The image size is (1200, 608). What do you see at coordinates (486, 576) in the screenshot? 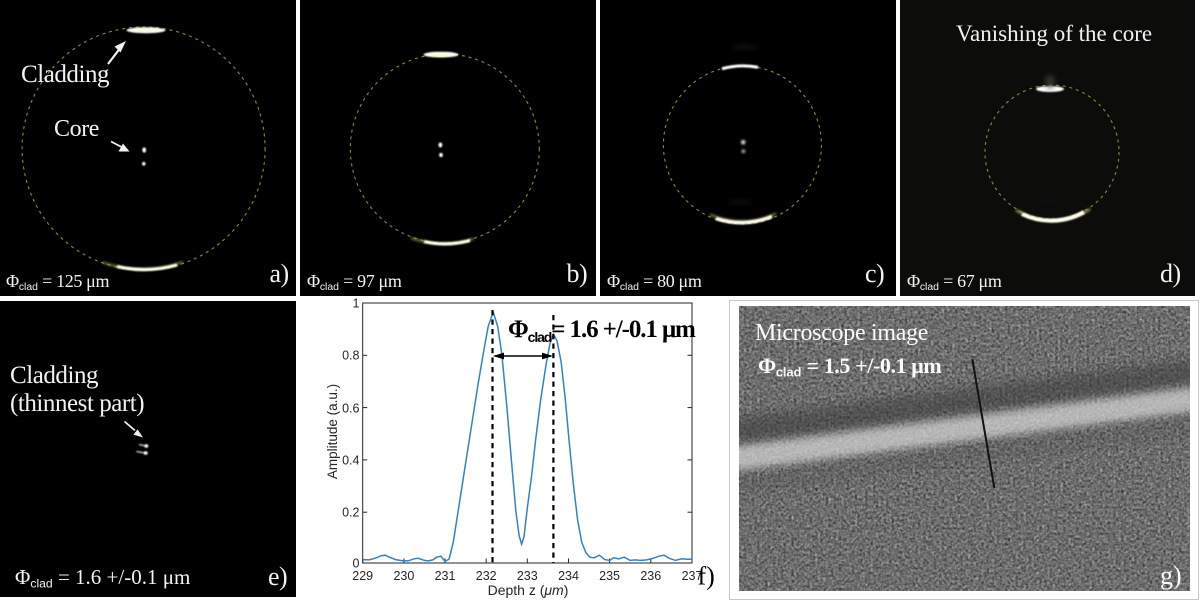
I see `svg-text: 232` at bounding box center [486, 576].